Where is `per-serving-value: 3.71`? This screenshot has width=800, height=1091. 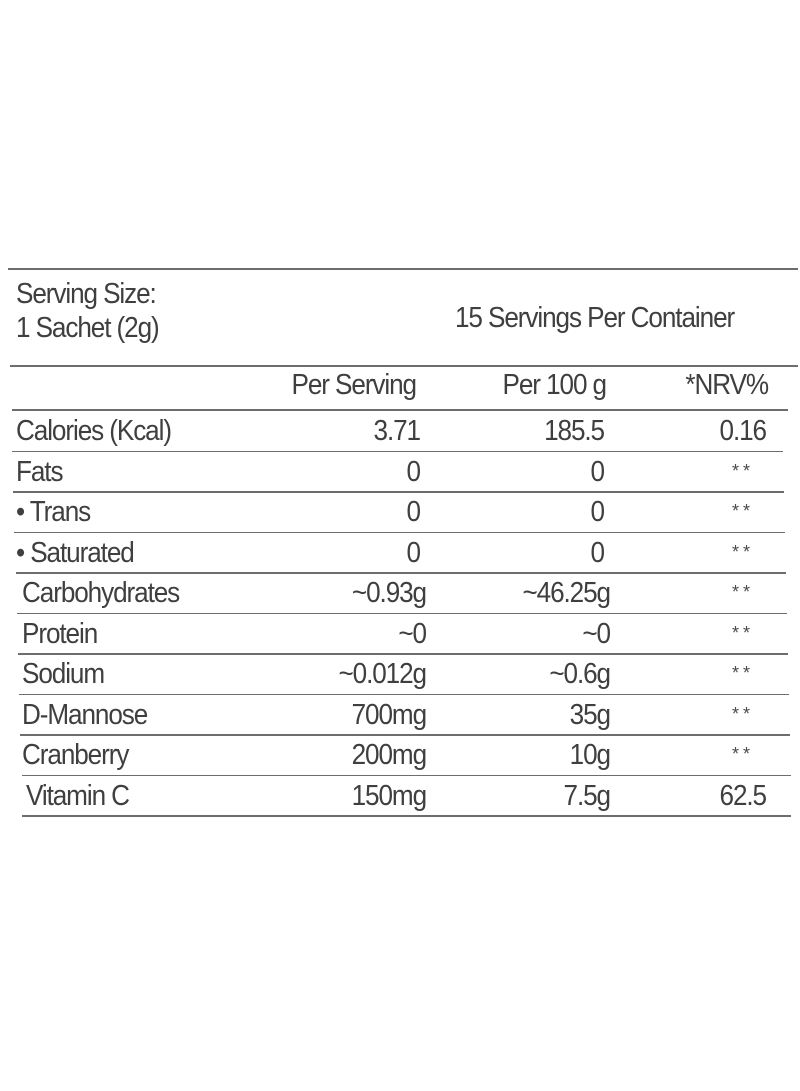 per-serving-value: 3.71 is located at coordinates (397, 431).